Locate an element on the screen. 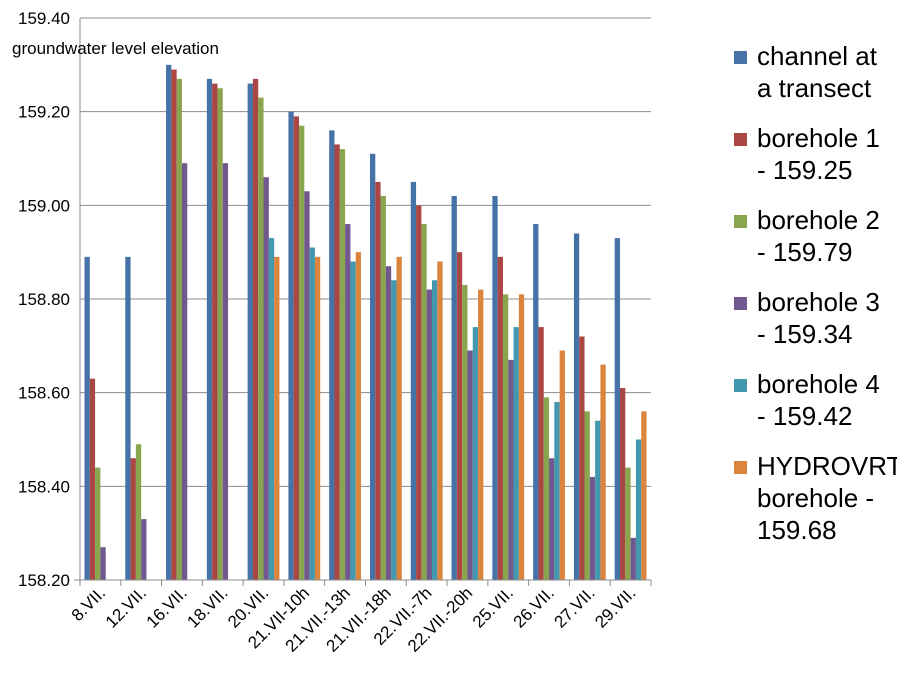 This screenshot has height=682, width=897. legend-label: borehole 2 - 159.79 is located at coordinates (818, 236).